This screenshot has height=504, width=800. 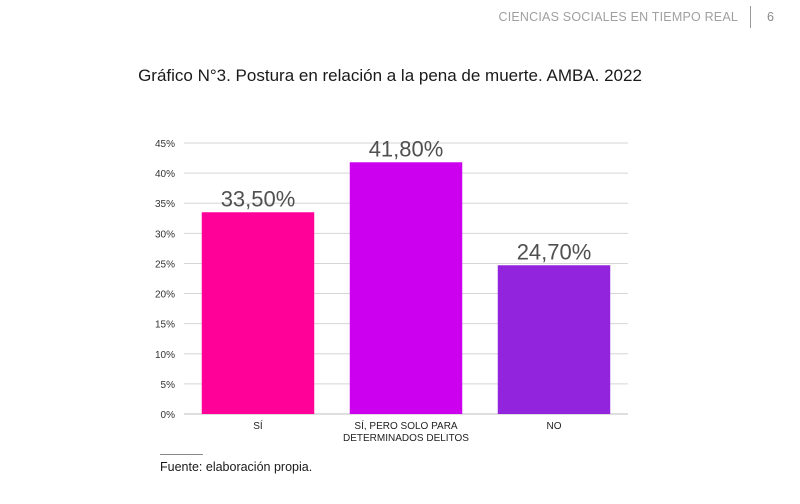 I want to click on y-tick-label: 15%, so click(x=165, y=325).